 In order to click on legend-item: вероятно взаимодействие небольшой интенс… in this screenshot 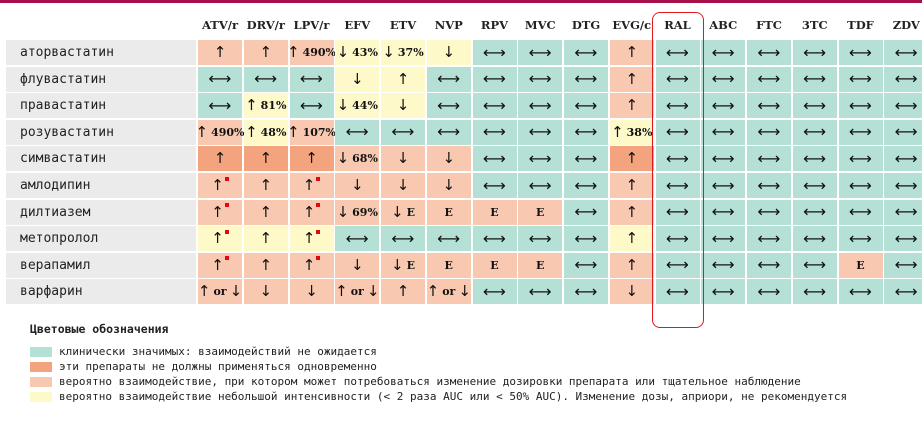, I will do `click(470, 397)`.